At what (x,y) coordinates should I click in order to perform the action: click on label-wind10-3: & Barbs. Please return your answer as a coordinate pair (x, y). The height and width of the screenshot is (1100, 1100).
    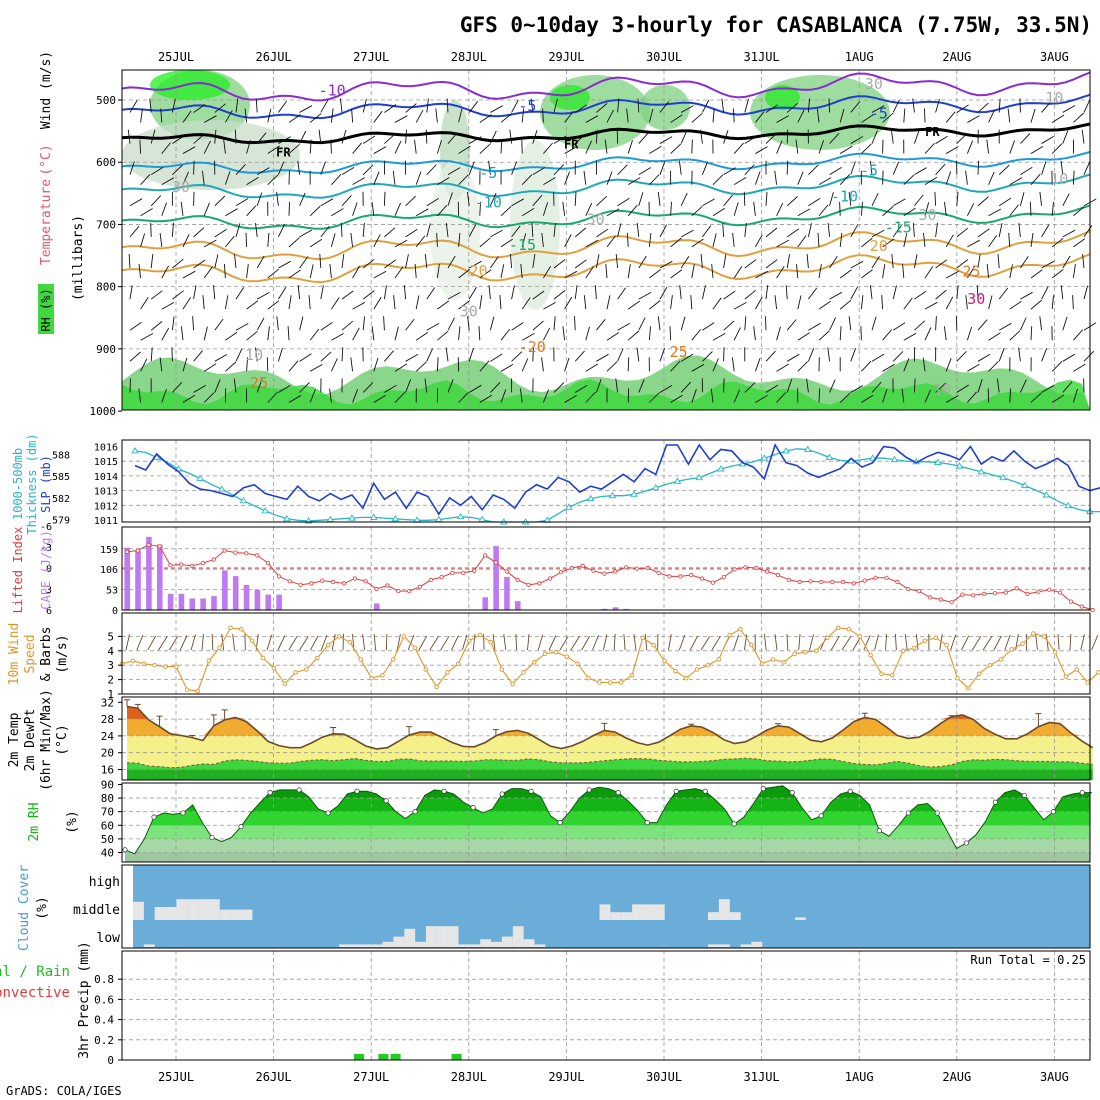
    Looking at the image, I should click on (46, 654).